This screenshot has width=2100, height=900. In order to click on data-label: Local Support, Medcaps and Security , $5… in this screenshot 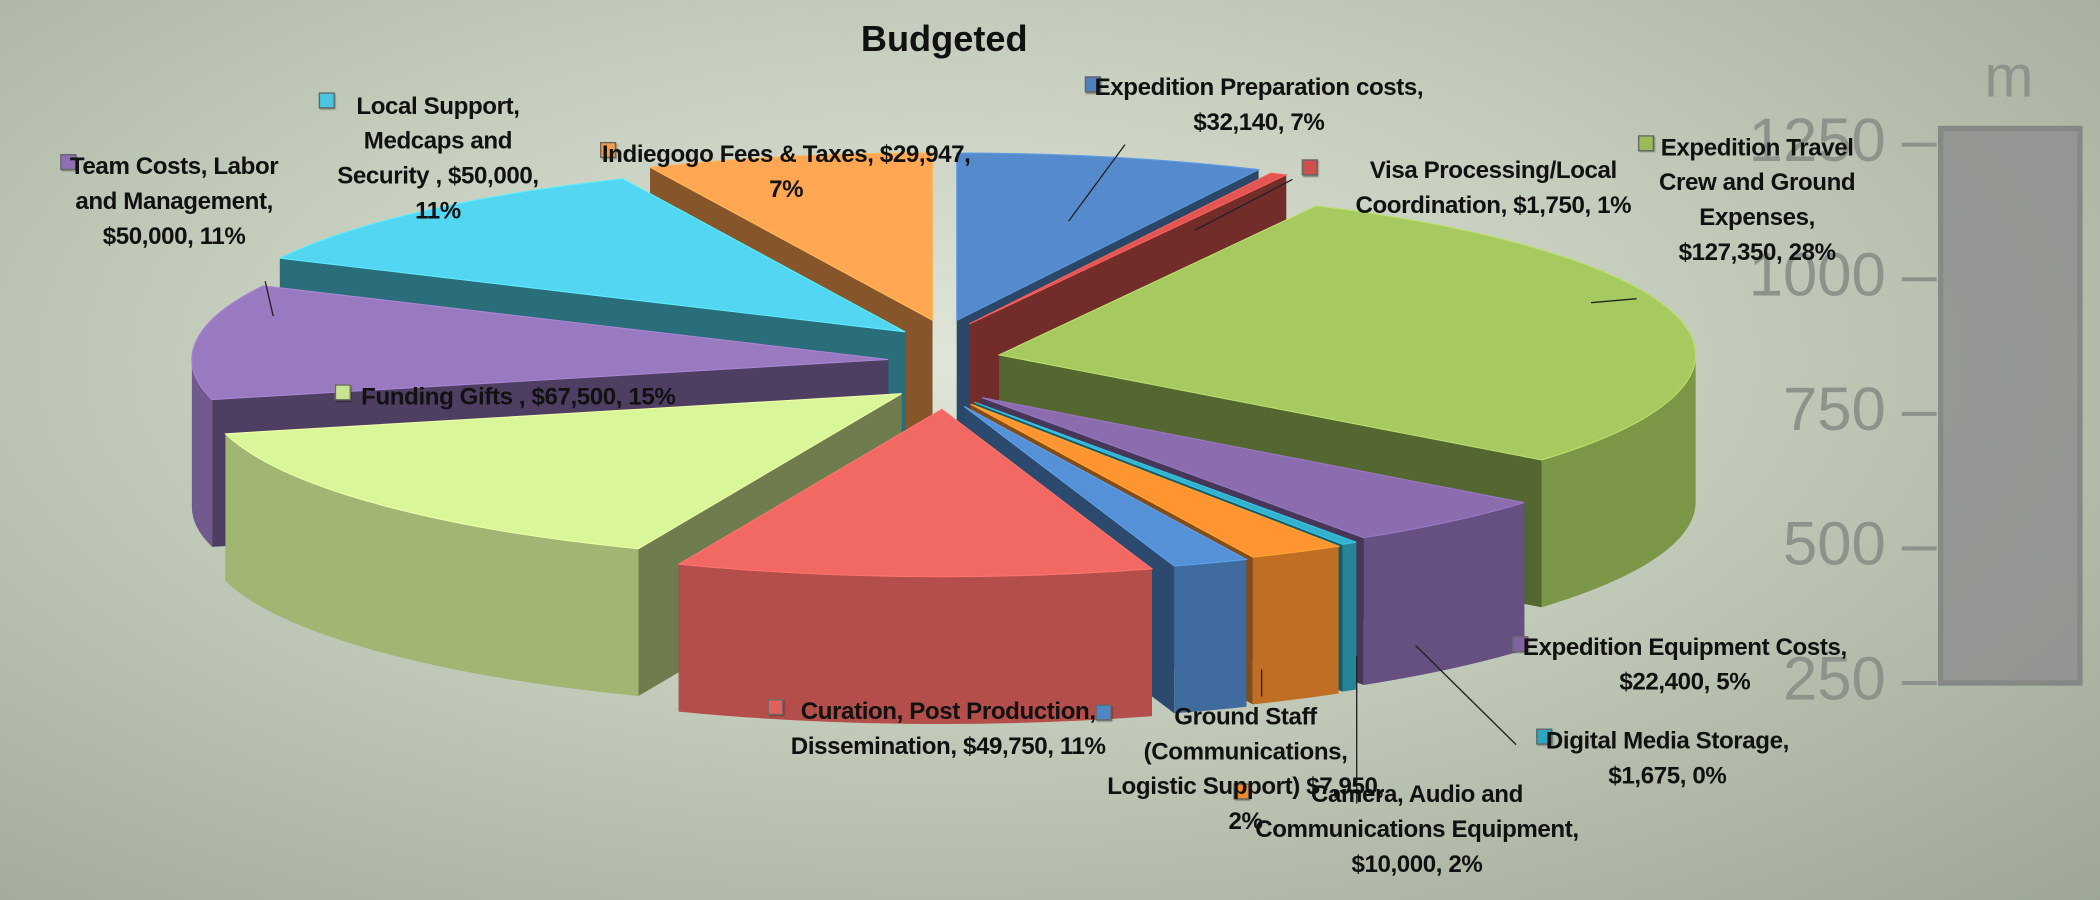, I will do `click(438, 158)`.